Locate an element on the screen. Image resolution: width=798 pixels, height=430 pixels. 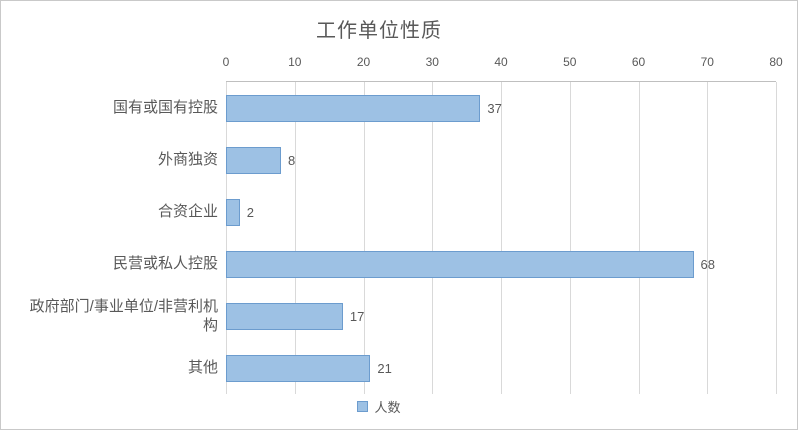
value-label: 21 is located at coordinates (384, 368).